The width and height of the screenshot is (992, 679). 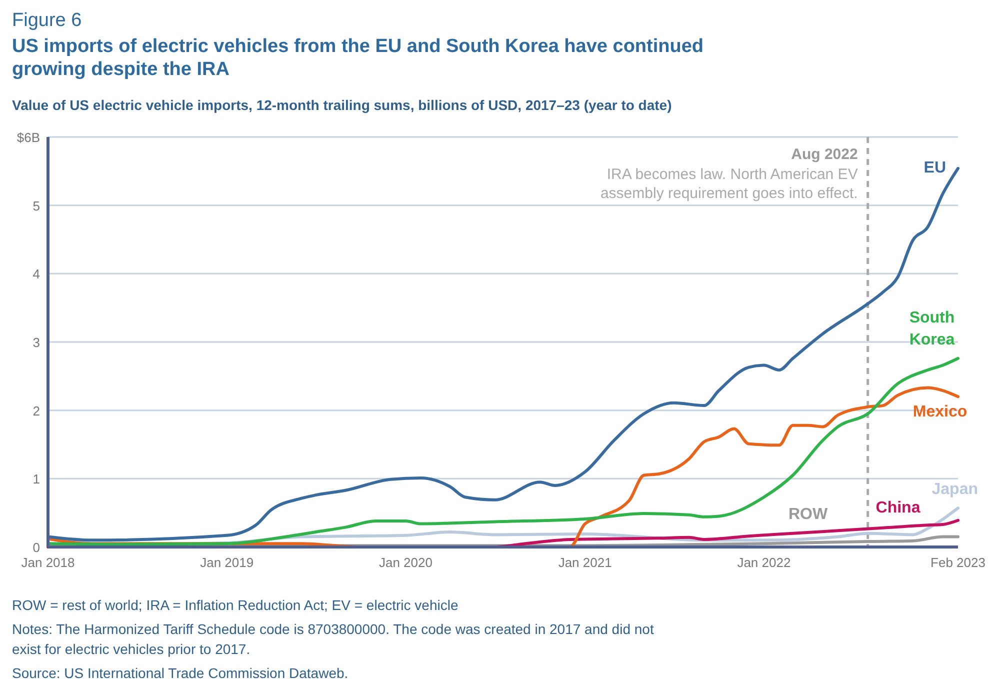 I want to click on x-tick-label: Jan 2018, so click(x=48, y=562).